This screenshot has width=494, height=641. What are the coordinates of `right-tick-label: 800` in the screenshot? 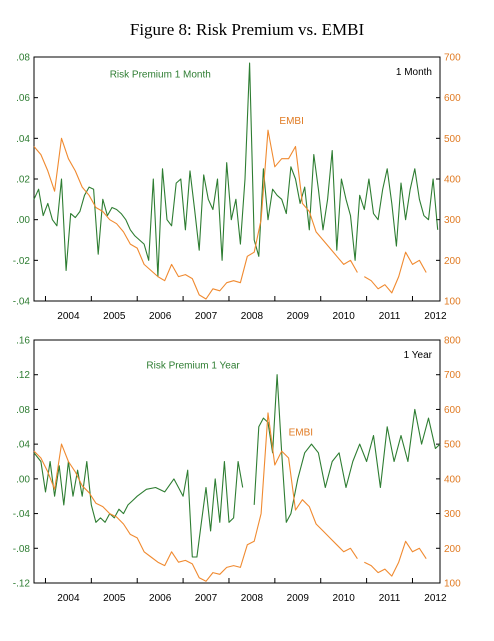 It's located at (452, 341).